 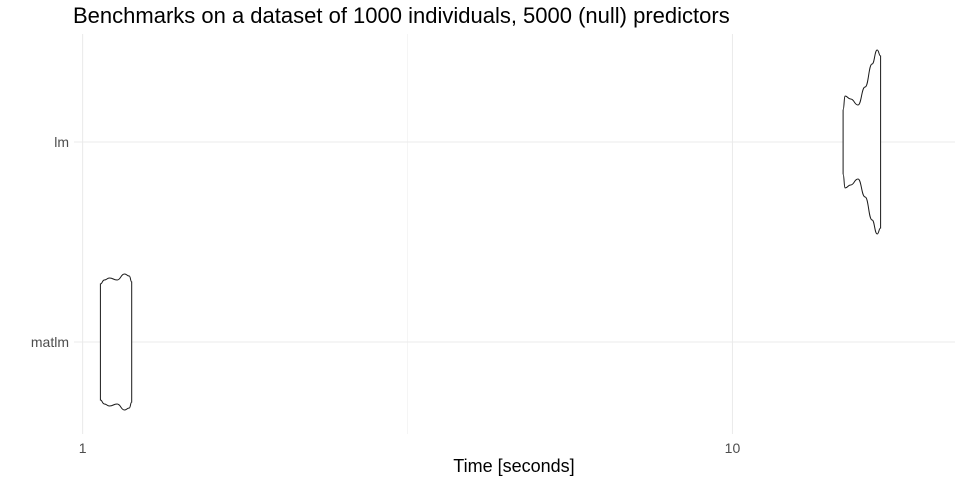 What do you see at coordinates (733, 448) in the screenshot?
I see `x-tick-label: 10` at bounding box center [733, 448].